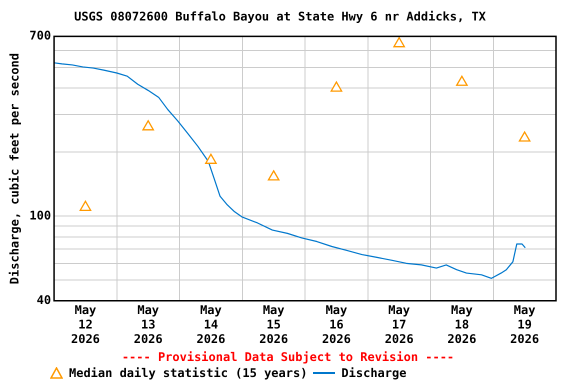 Image resolution: width=576 pixels, height=384 pixels. Describe the element at coordinates (280, 16) in the screenshot. I see `chart-title: USGS 08072600 Buffalo Bayou at State Hwy 6 nr Addicks, TX` at that location.